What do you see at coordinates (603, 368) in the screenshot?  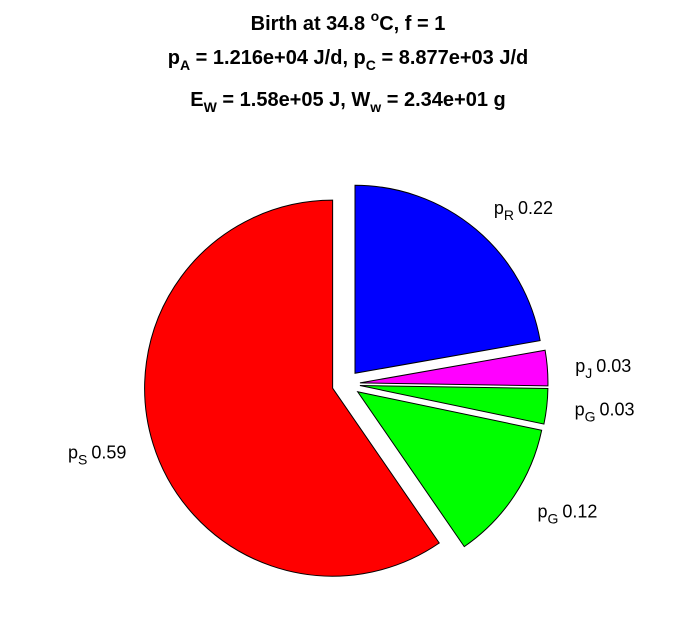 I see `slice-label-2: pJ 0.03` at bounding box center [603, 368].